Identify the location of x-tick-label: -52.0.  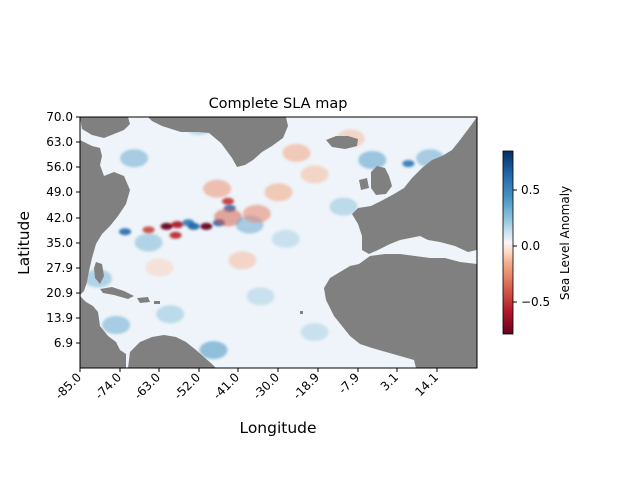
(187, 386).